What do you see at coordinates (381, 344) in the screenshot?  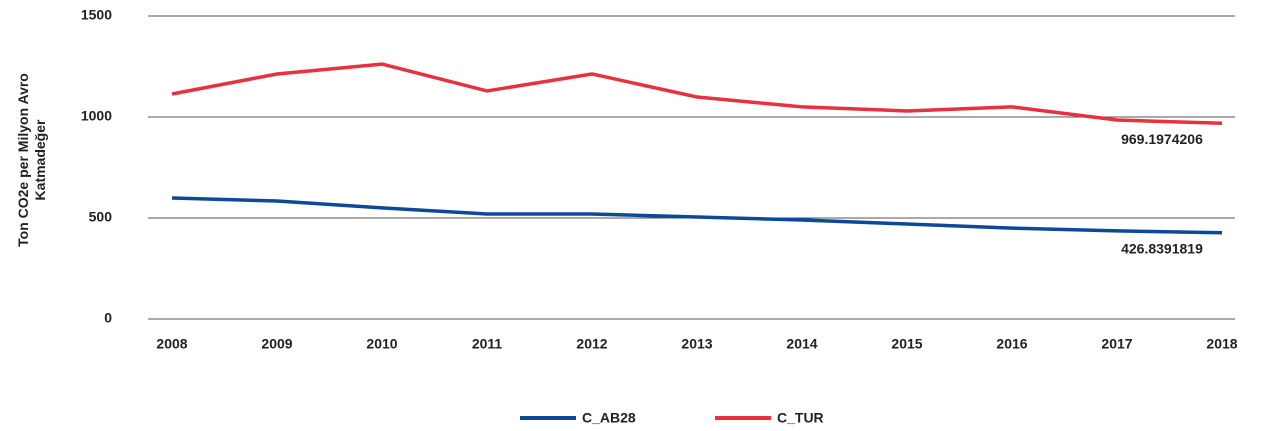 I see `x-tick-label: 2010` at bounding box center [381, 344].